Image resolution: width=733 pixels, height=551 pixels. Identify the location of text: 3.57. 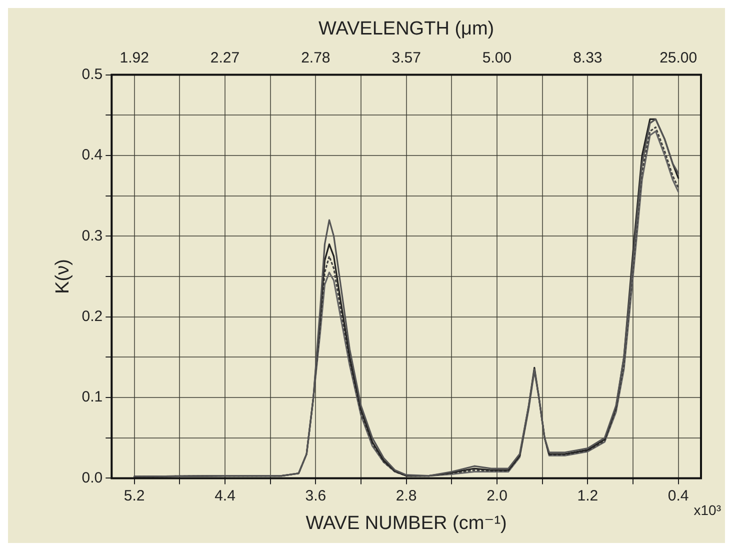
(406, 57).